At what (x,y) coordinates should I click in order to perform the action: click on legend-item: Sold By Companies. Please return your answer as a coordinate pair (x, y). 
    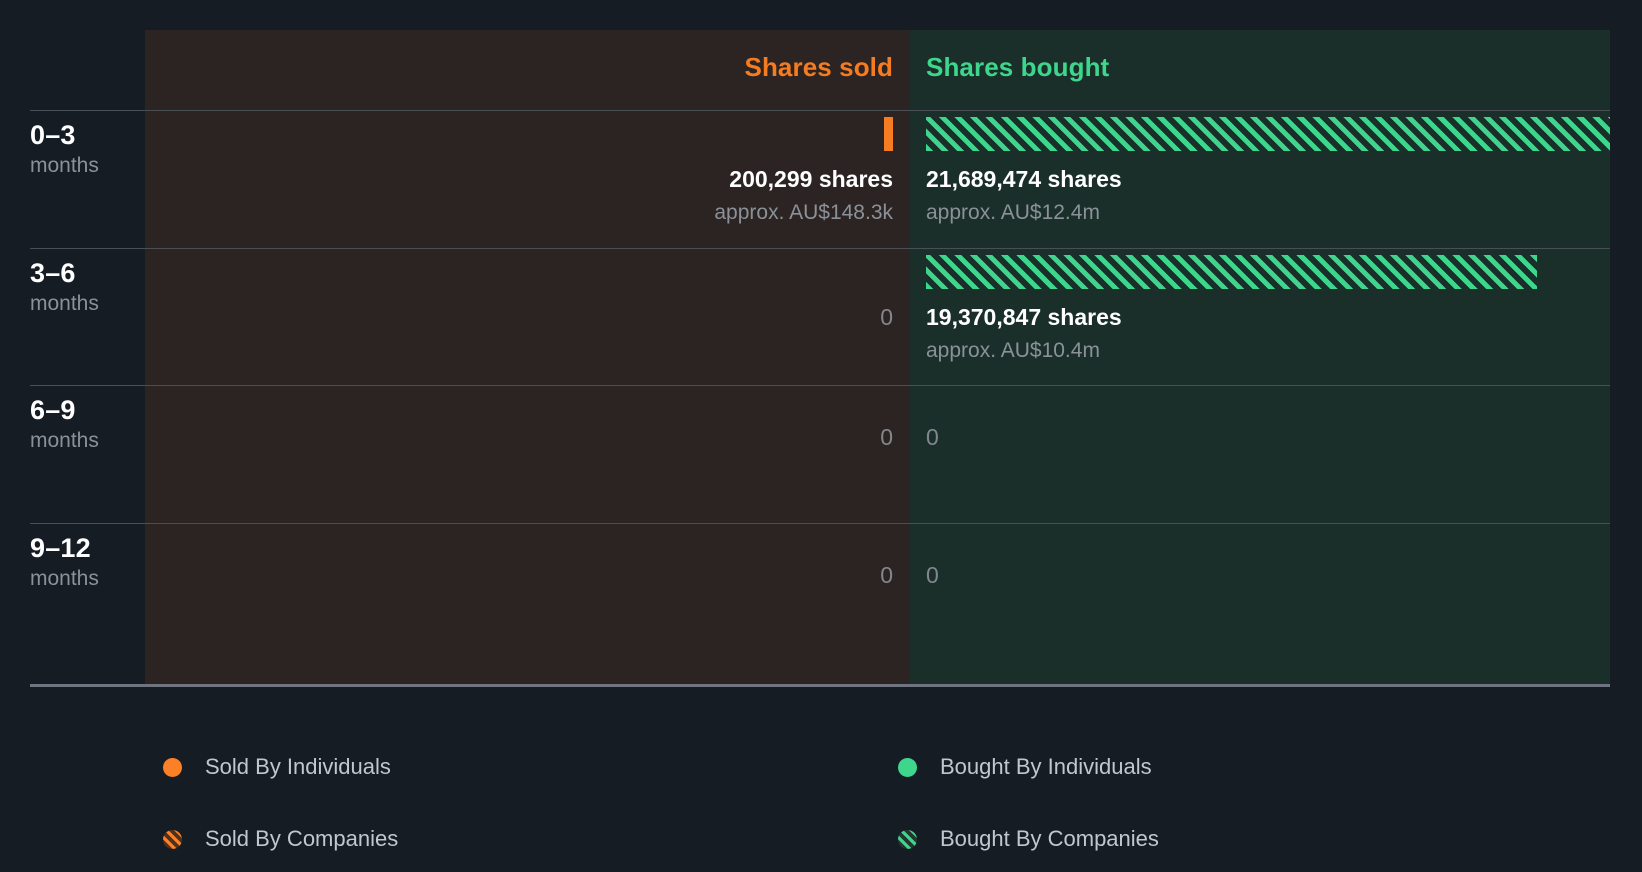
    Looking at the image, I should click on (280, 839).